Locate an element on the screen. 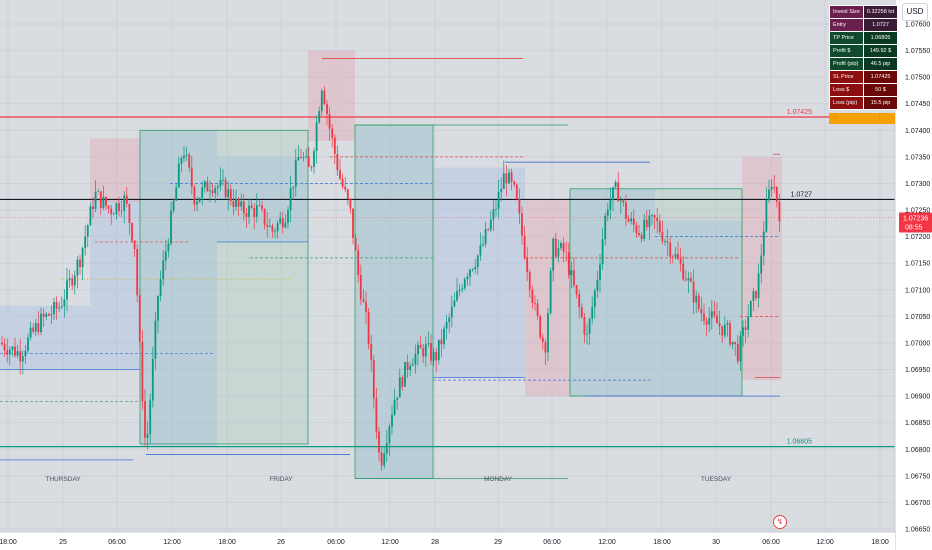 This screenshot has width=932, height=550. price-axis-bg is located at coordinates (913, 275).